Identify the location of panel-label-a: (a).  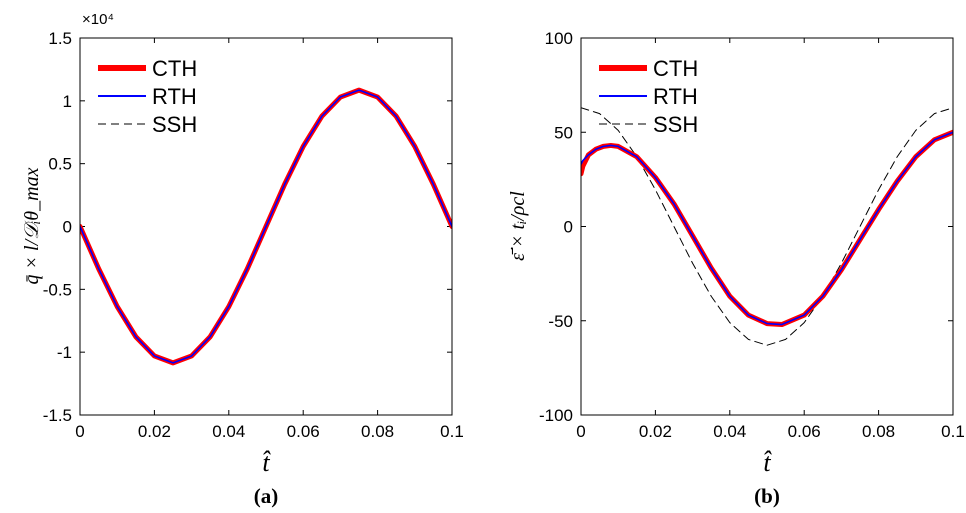
(266, 496).